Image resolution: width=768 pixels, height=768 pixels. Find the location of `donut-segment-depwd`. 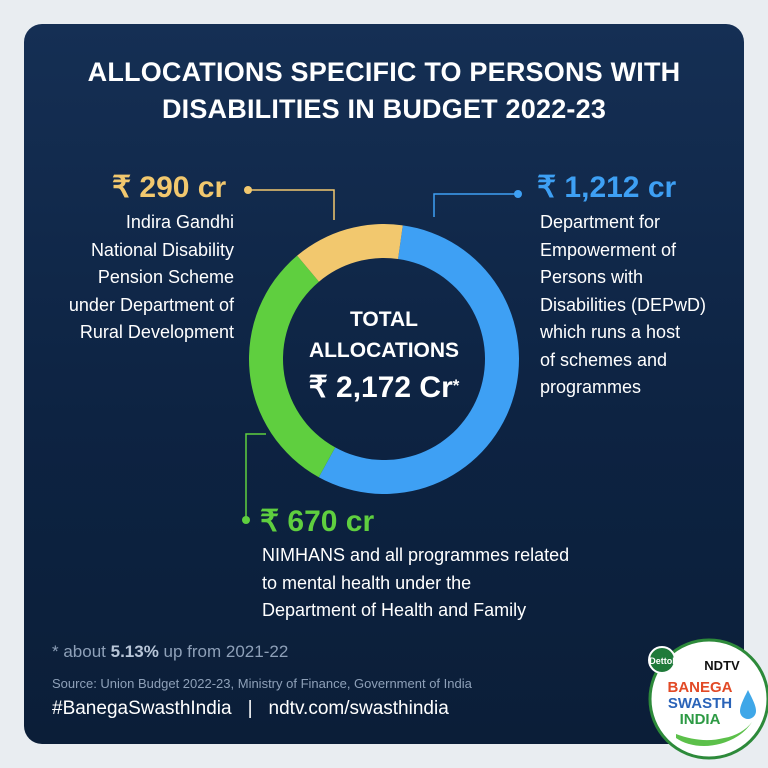

donut-segment-depwd is located at coordinates (418, 360).